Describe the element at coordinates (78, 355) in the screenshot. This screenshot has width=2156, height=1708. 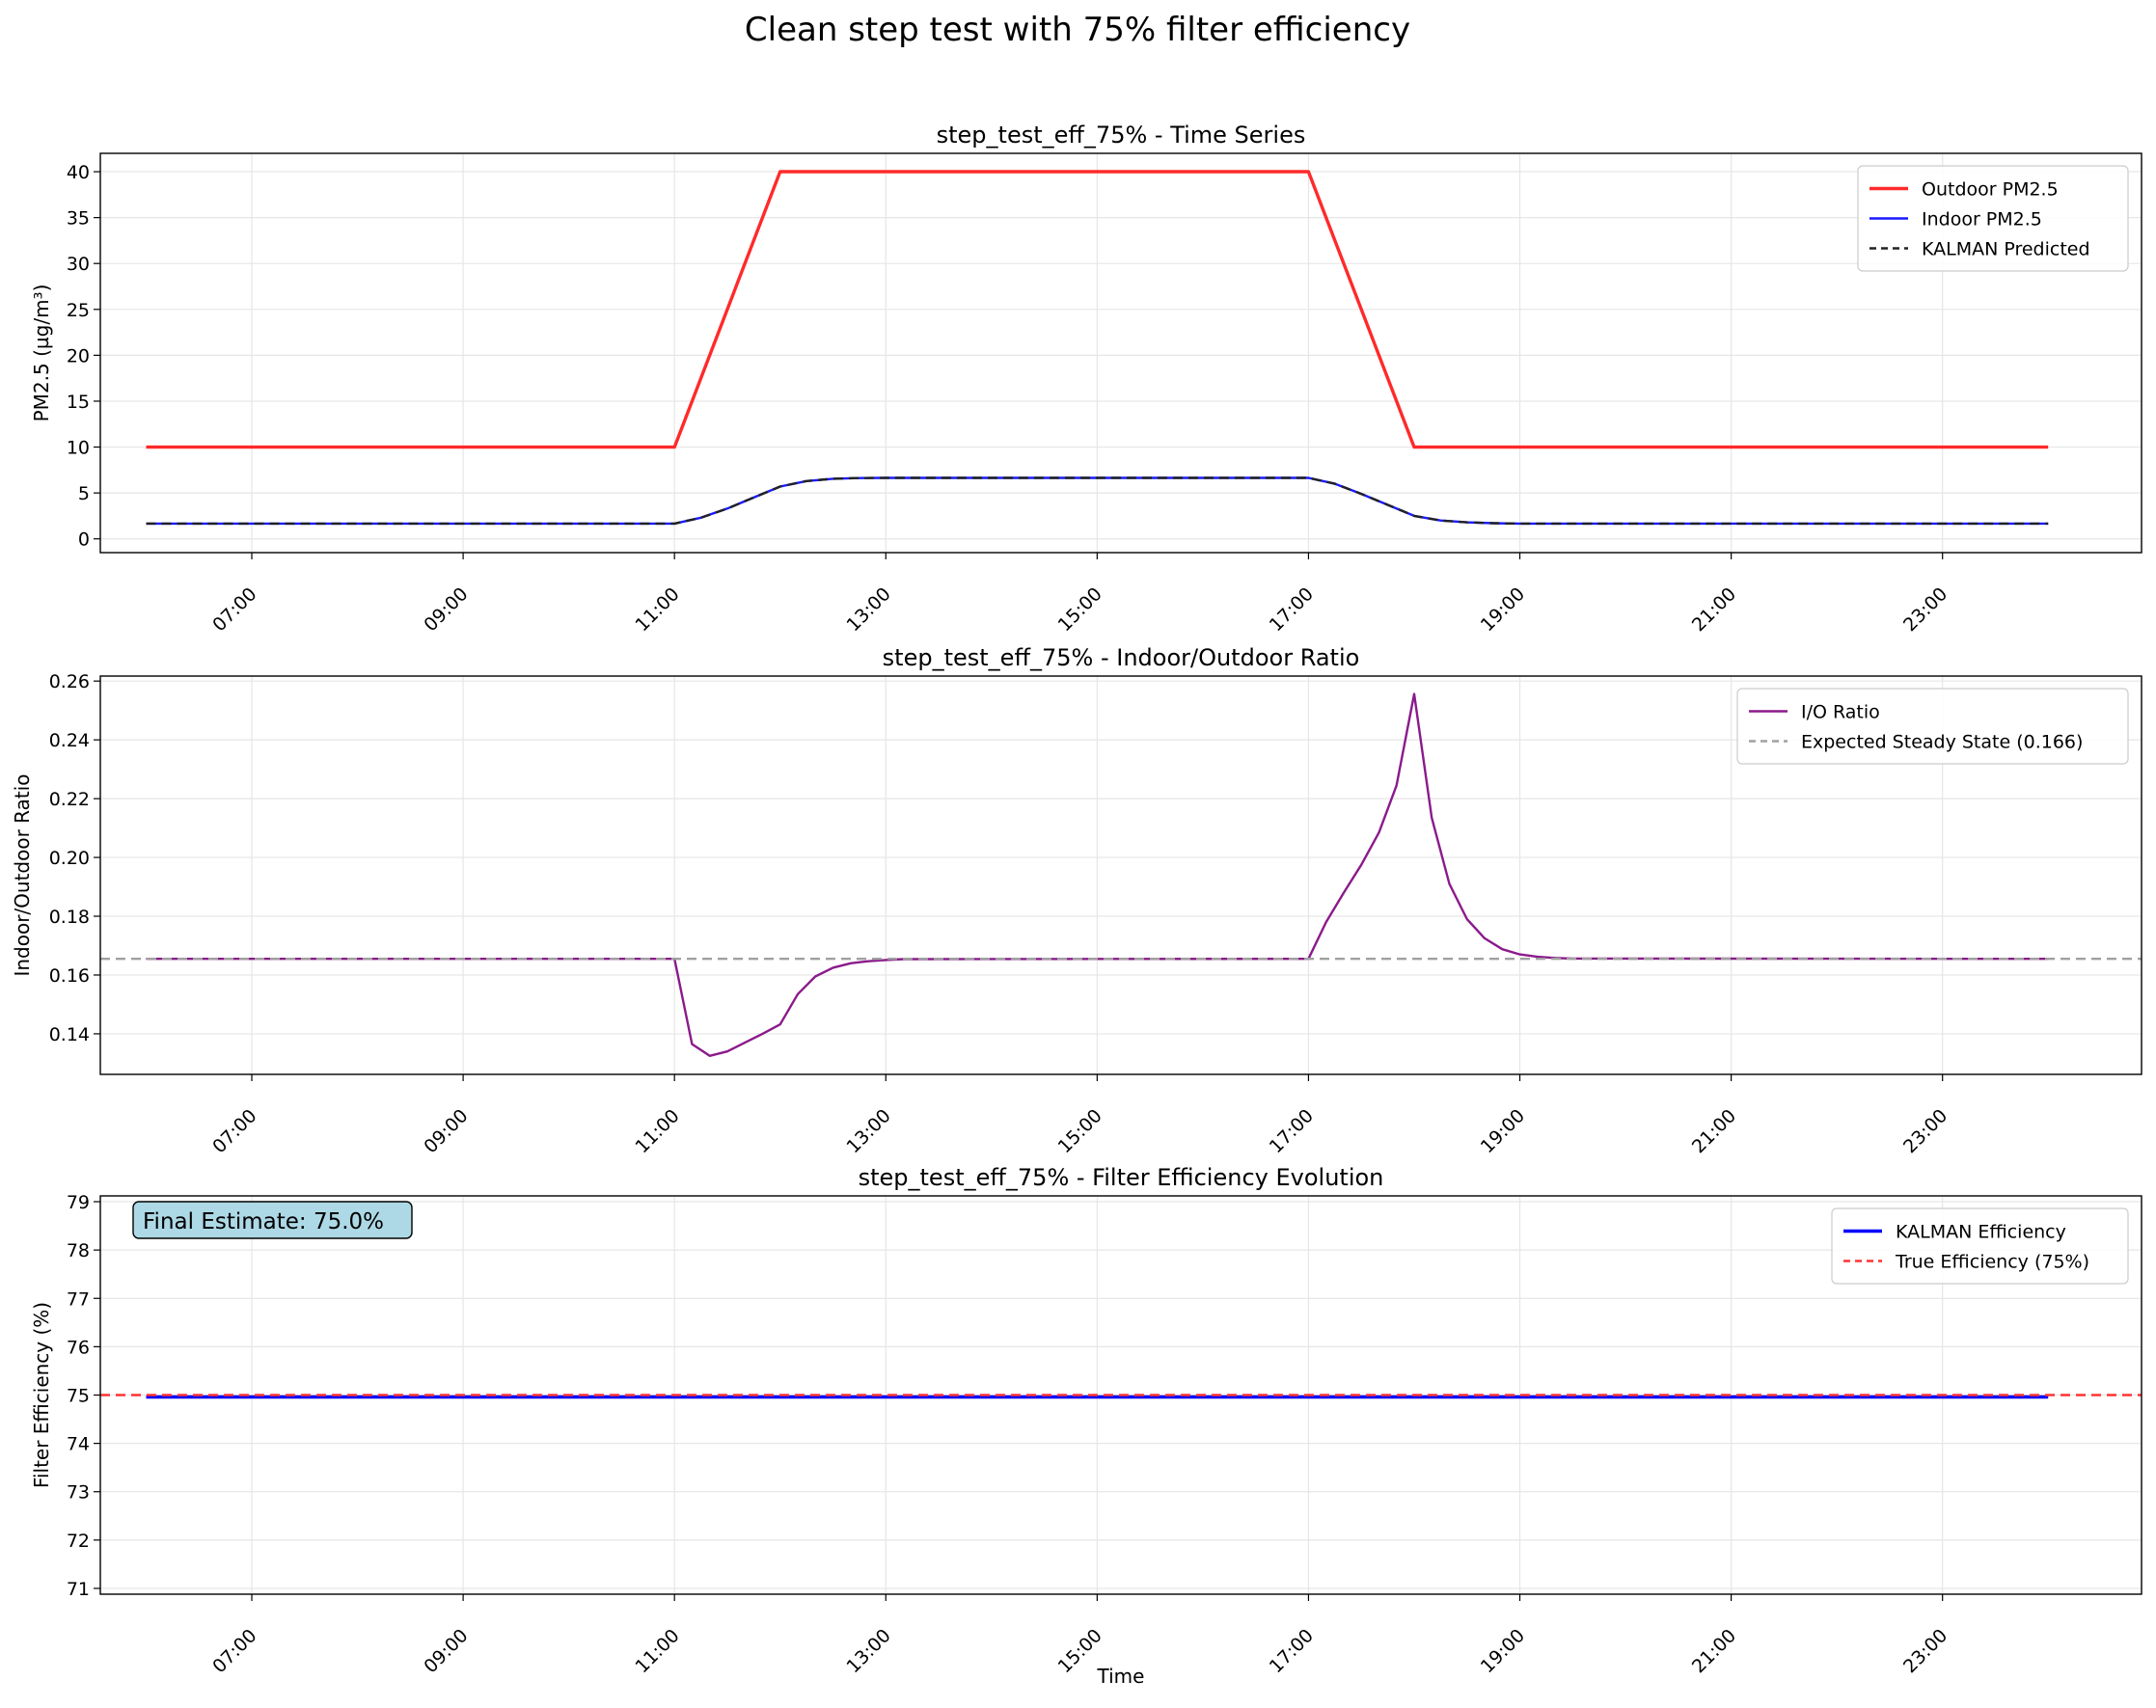
I see `y-tick-label: 20` at that location.